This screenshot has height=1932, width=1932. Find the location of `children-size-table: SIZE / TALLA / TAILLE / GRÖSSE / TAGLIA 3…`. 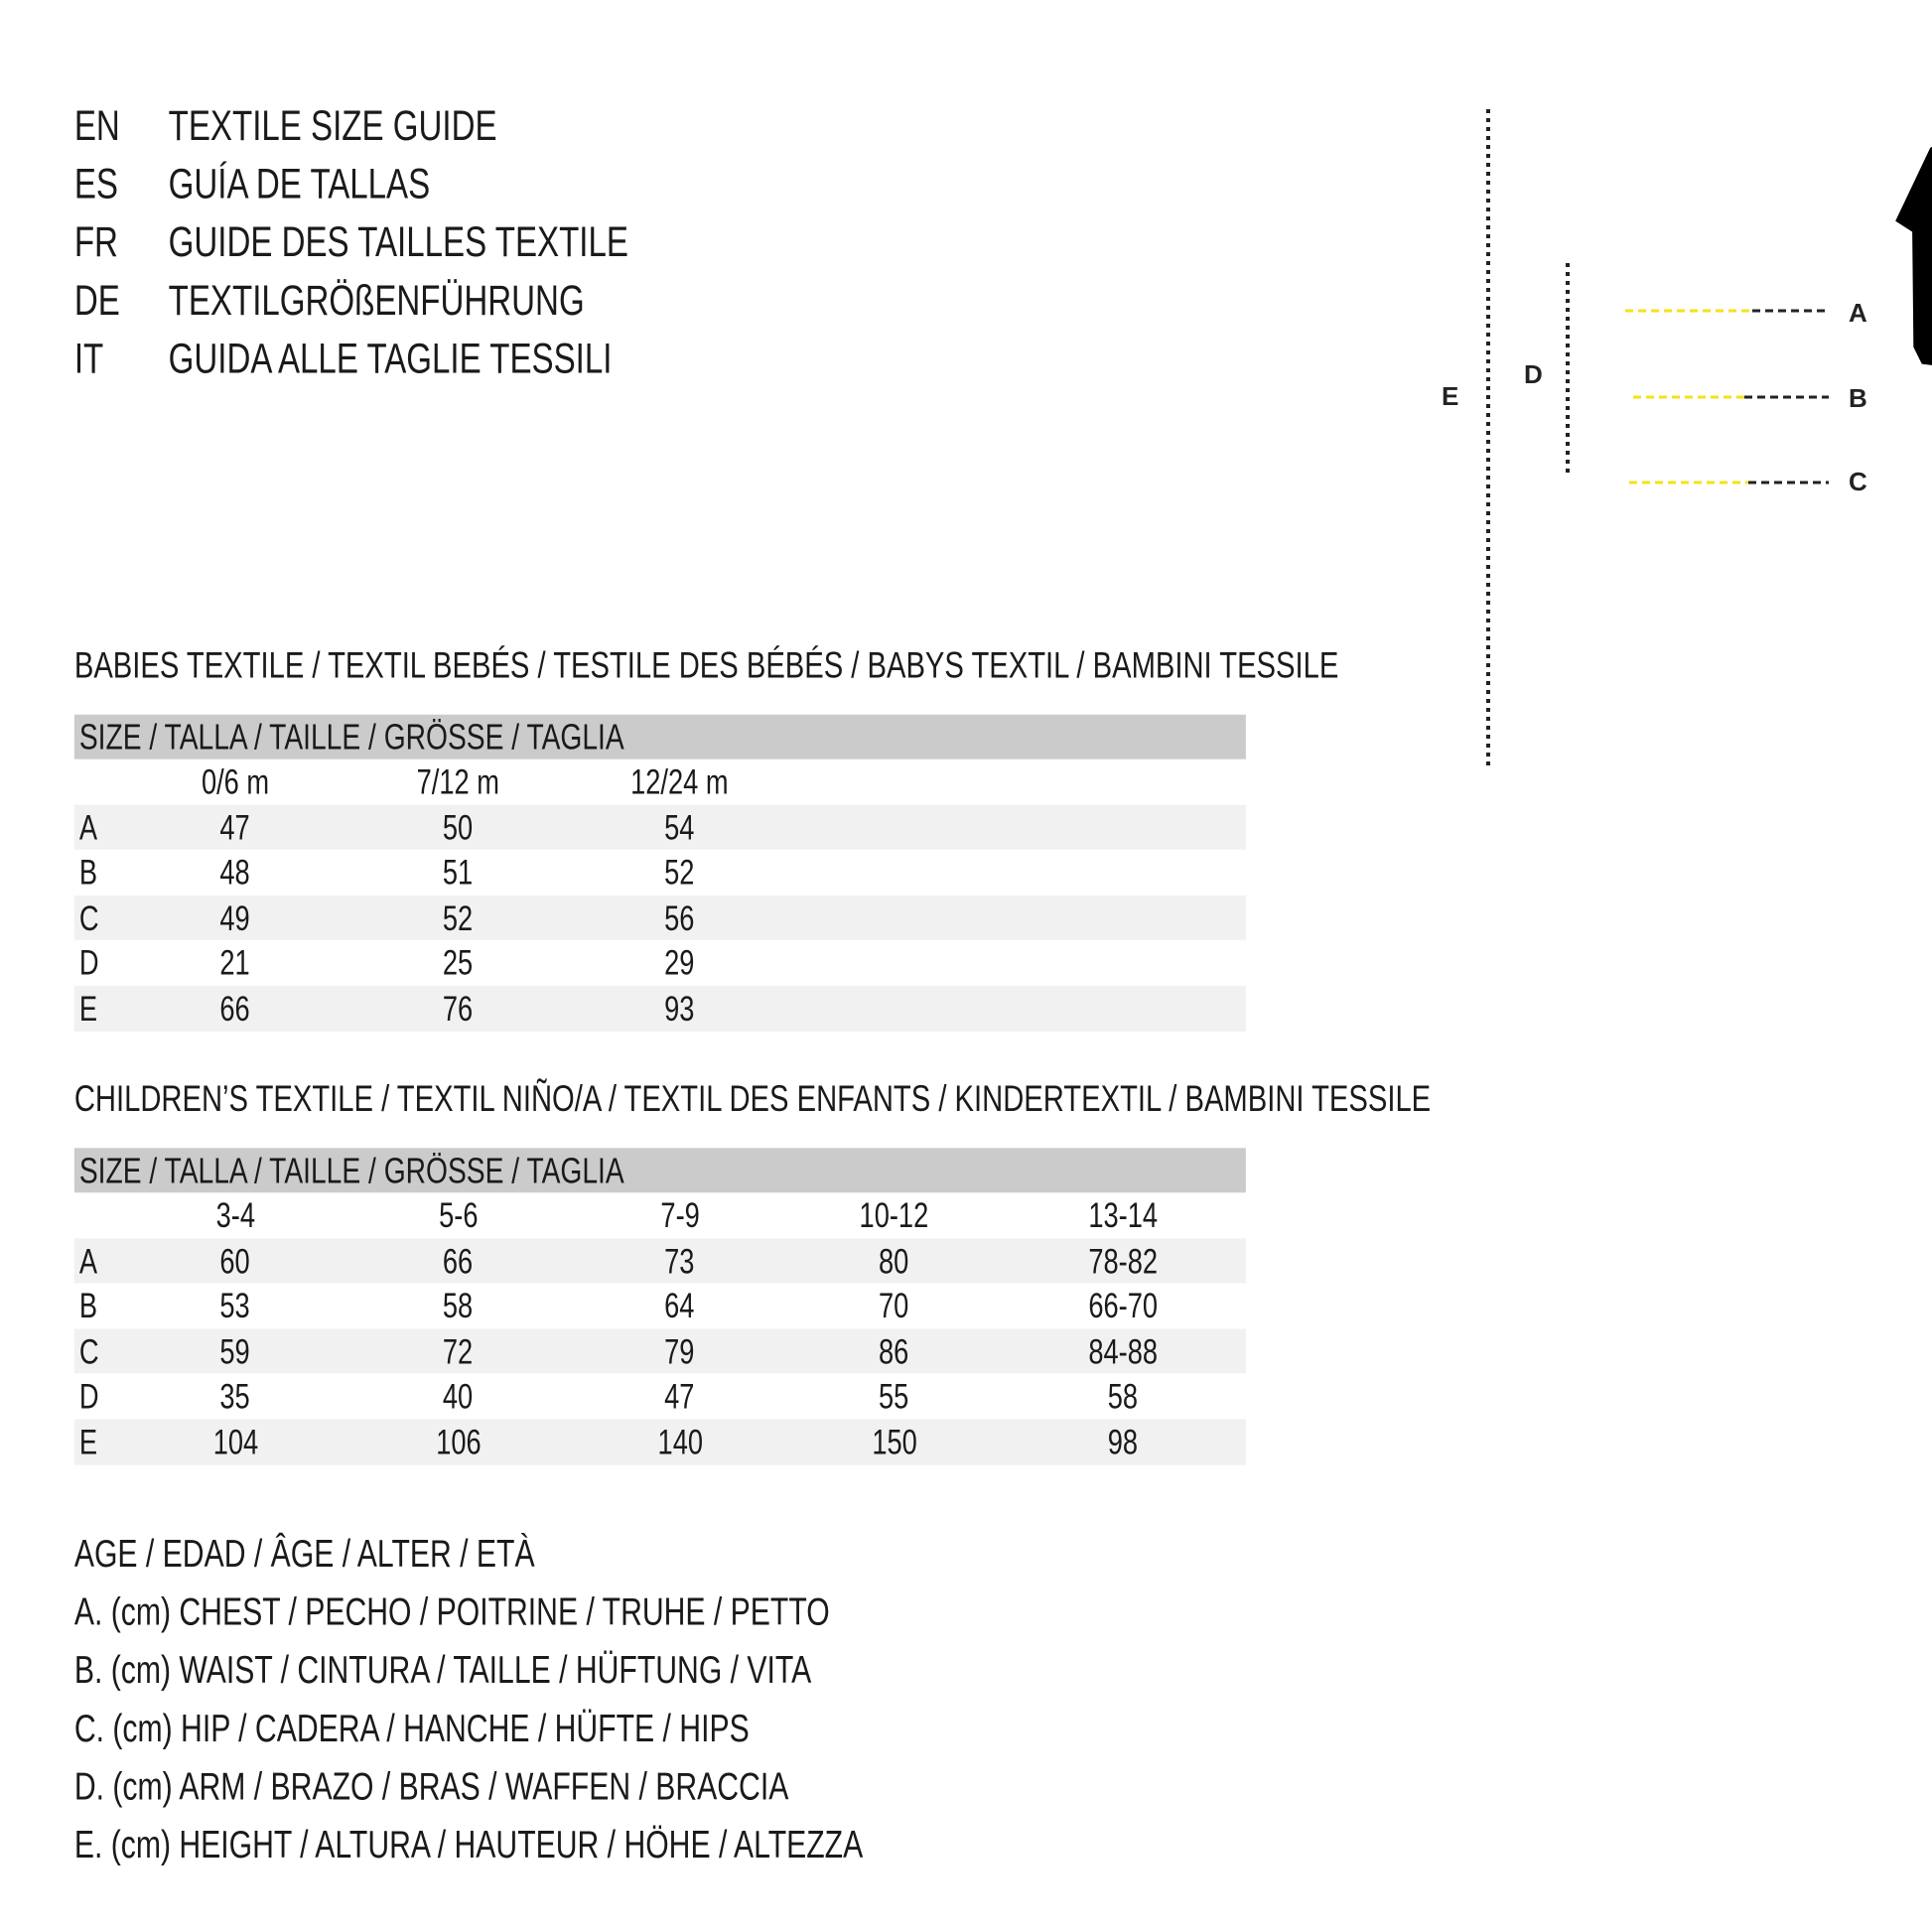

children-size-table: SIZE / TALLA / TAILLE / GRÖSSE / TAGLIA 3… is located at coordinates (659, 1306).